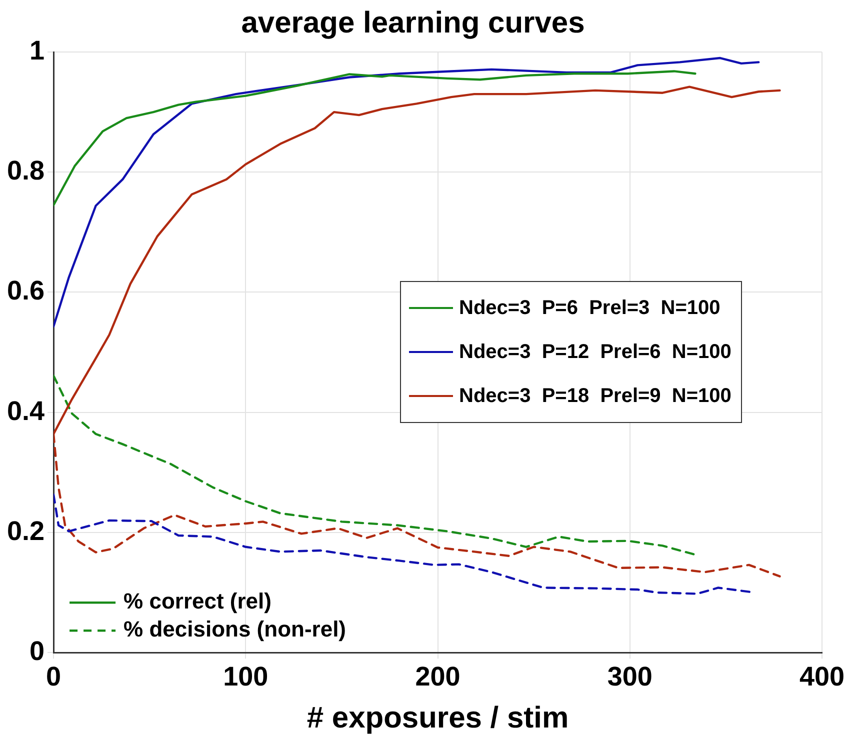  I want to click on y-tick-label: 0, so click(37, 651).